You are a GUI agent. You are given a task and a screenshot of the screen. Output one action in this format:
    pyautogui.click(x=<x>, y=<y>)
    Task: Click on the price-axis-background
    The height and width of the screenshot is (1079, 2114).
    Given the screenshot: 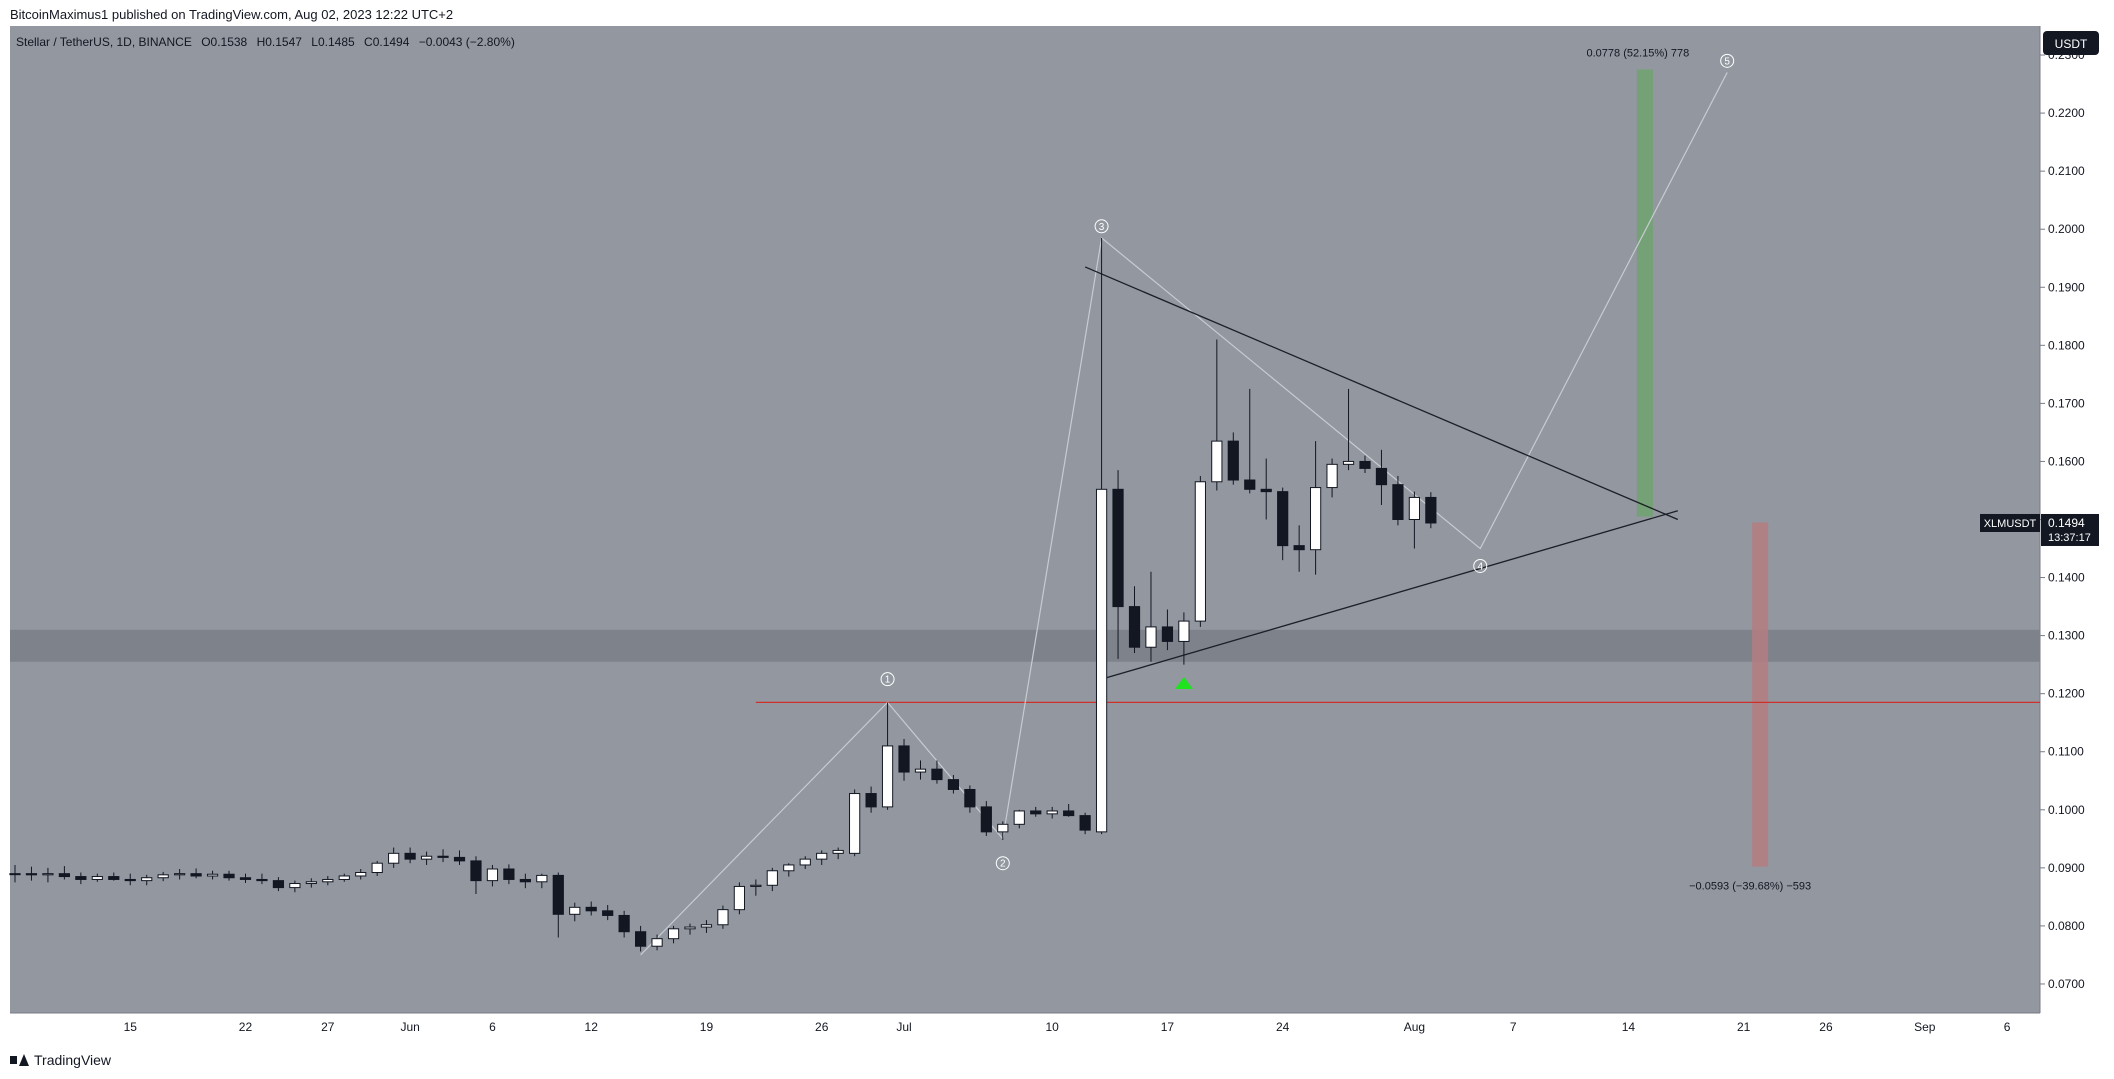 What is the action you would take?
    pyautogui.click(x=2077, y=506)
    